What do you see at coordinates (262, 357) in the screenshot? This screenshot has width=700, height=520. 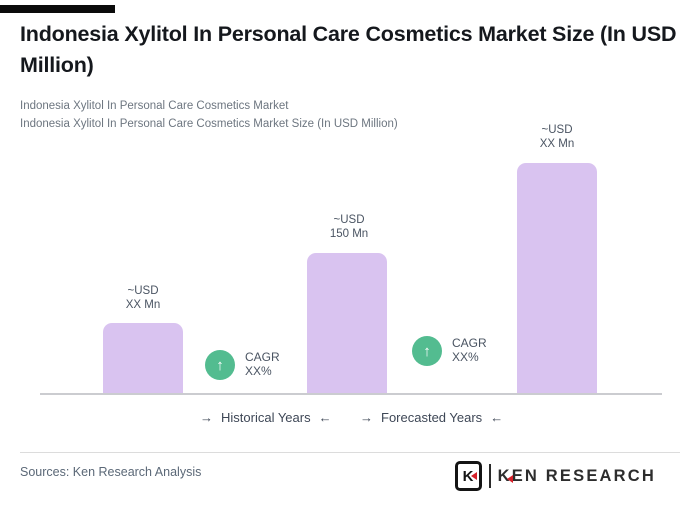 I see `cagr-1-line1: CAGR` at bounding box center [262, 357].